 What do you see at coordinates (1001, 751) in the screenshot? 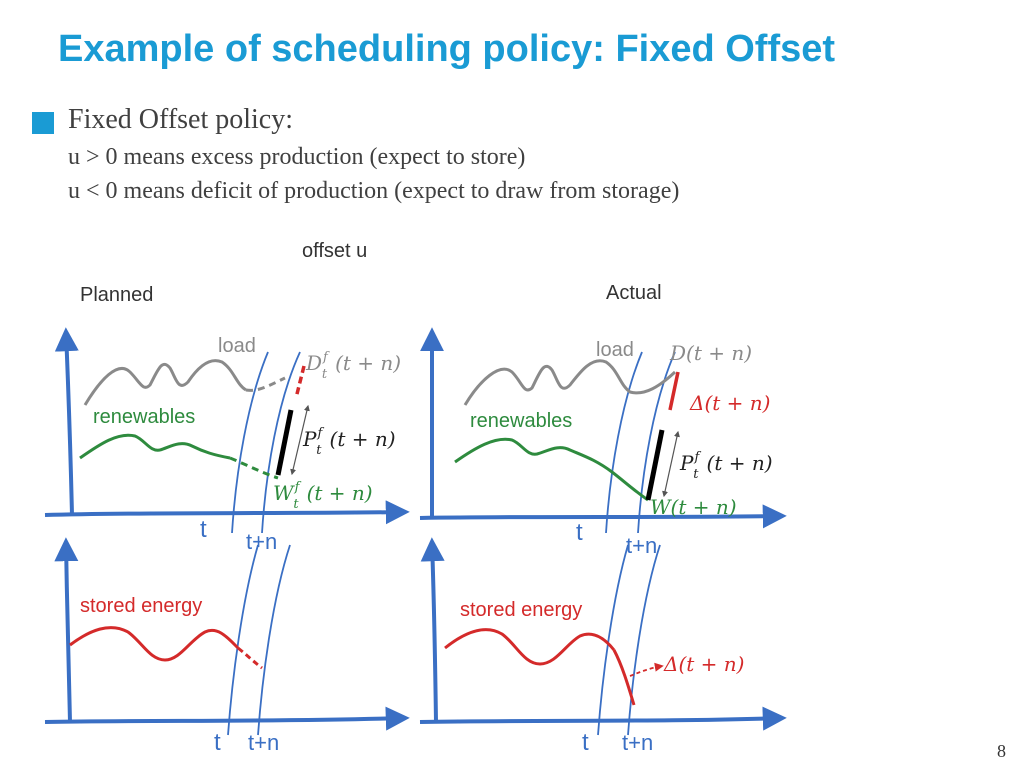
I see `page-number: 8` at bounding box center [1001, 751].